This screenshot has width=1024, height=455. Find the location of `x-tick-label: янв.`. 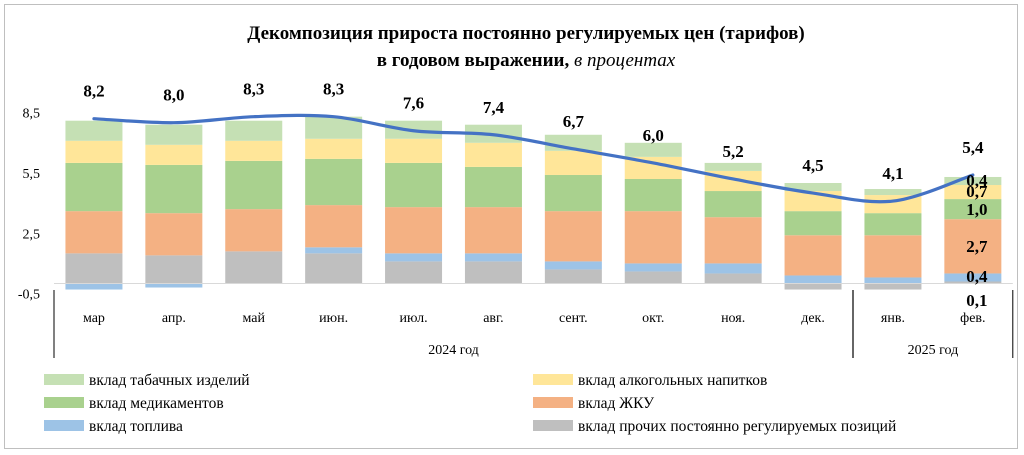

x-tick-label: янв. is located at coordinates (893, 318).